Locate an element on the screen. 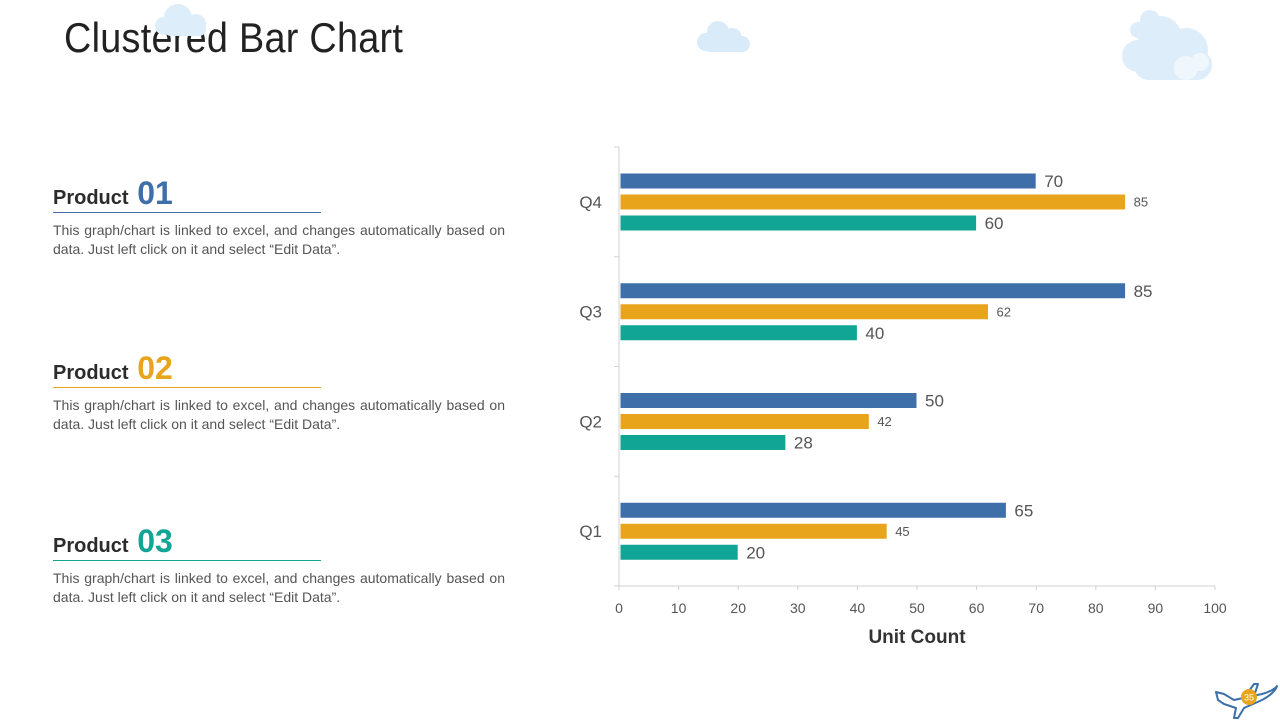  x-tick-label: 50 is located at coordinates (917, 608).